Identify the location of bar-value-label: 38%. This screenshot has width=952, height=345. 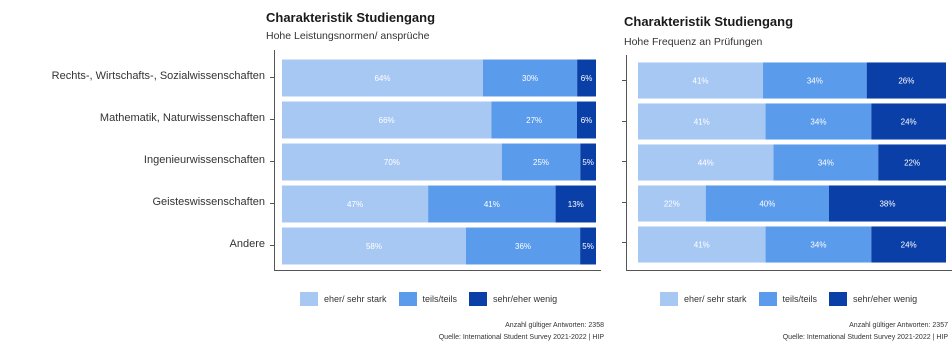
(887, 204).